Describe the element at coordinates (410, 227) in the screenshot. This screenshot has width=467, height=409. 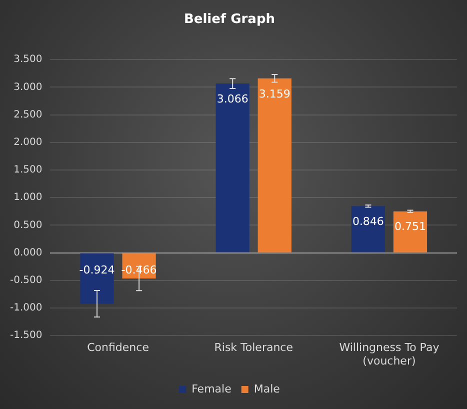
I see `data-label: 0.751` at that location.